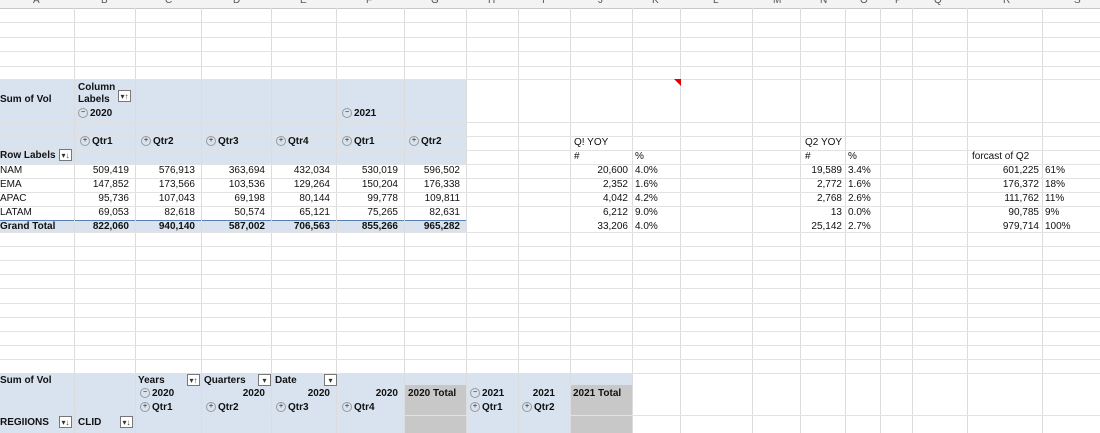 This screenshot has height=433, width=1100. I want to click on forecast-share: 9%, so click(1052, 212).